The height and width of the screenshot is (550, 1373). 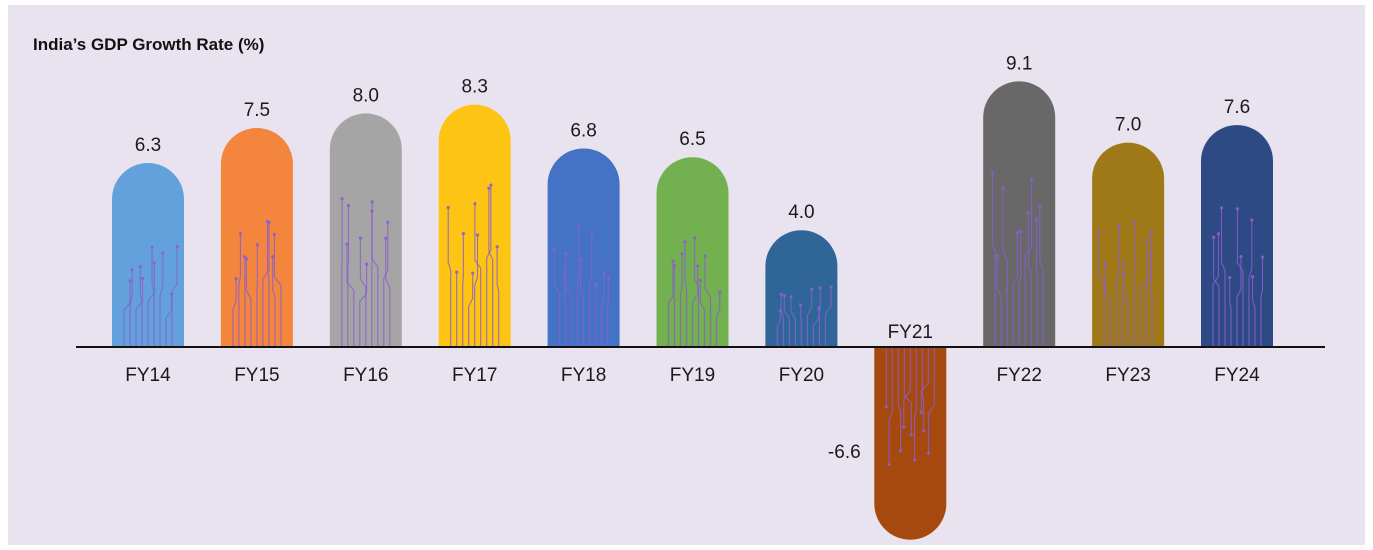 I want to click on x-tick-fy14: FY14, so click(x=148, y=375).